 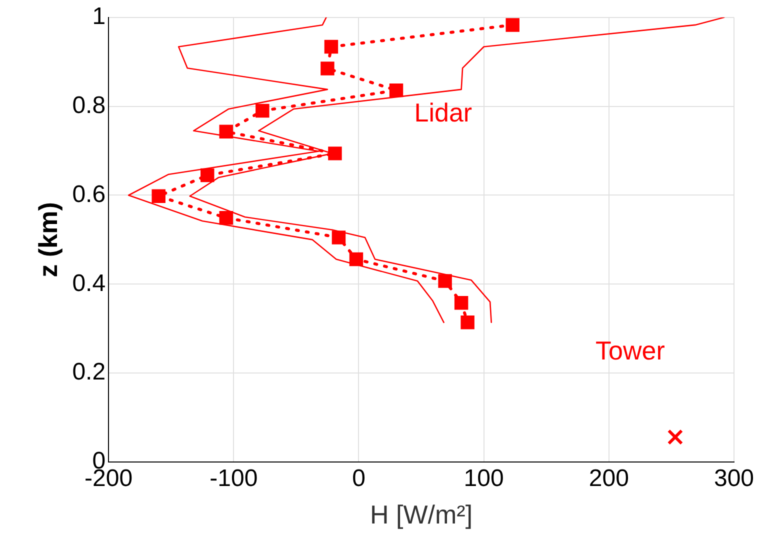 I want to click on y-tick-label: 1, so click(x=99, y=16).